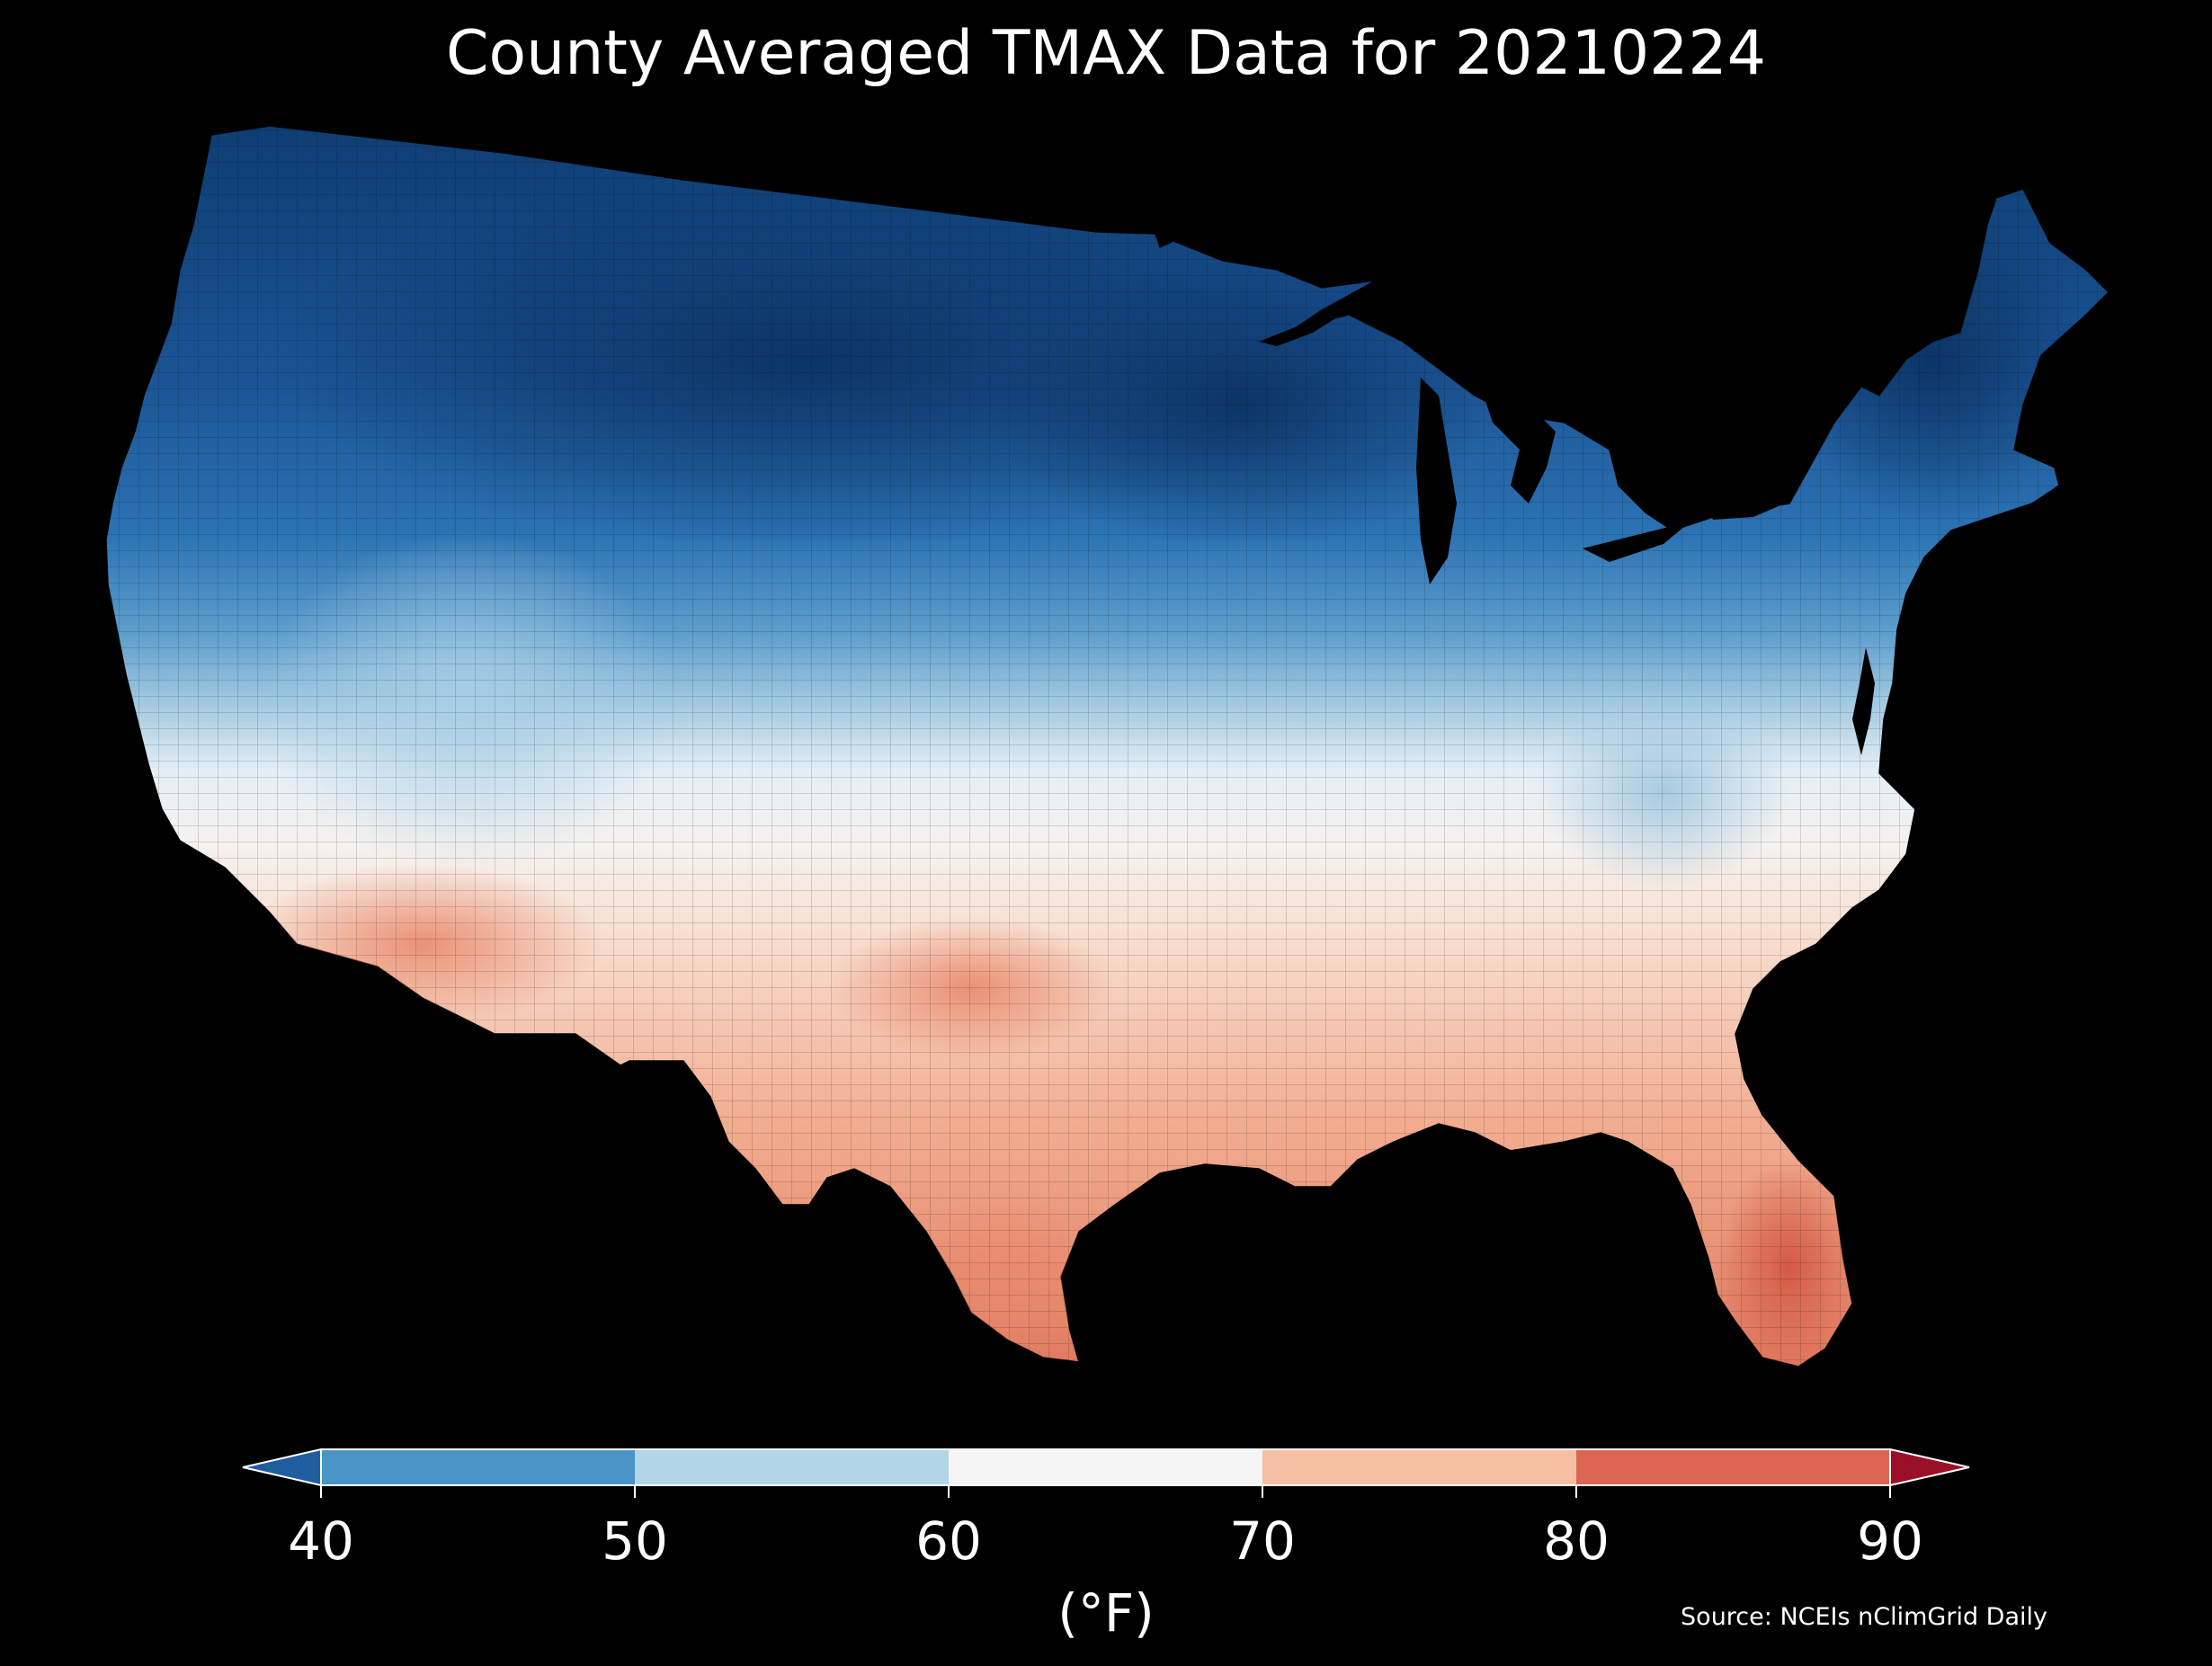  I want to click on colorbar, so click(1106, 1473).